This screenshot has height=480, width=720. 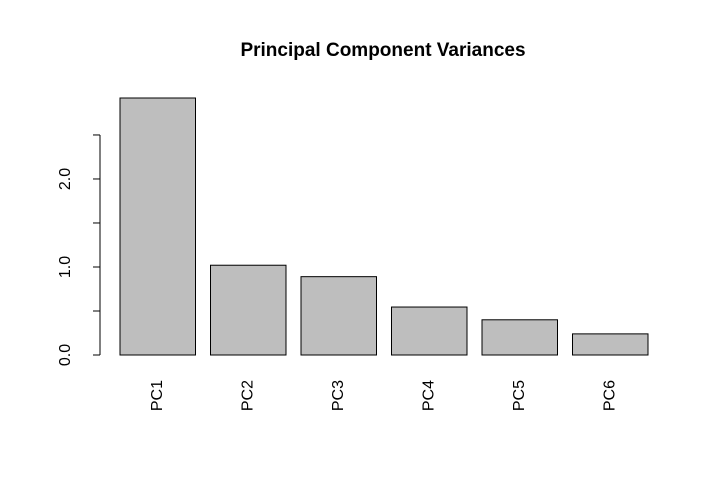 What do you see at coordinates (65, 355) in the screenshot?
I see `y-tick-label: 0.0` at bounding box center [65, 355].